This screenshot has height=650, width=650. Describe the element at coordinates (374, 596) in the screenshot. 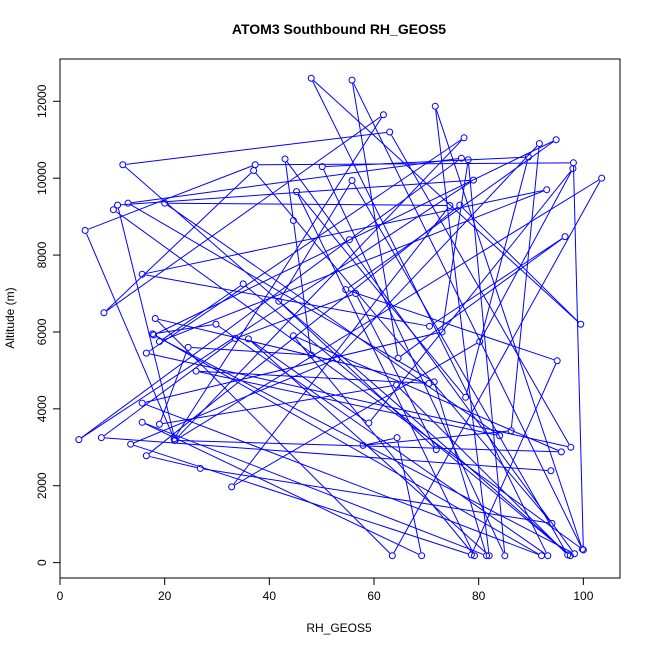

I see `x-tick-label: 60` at that location.